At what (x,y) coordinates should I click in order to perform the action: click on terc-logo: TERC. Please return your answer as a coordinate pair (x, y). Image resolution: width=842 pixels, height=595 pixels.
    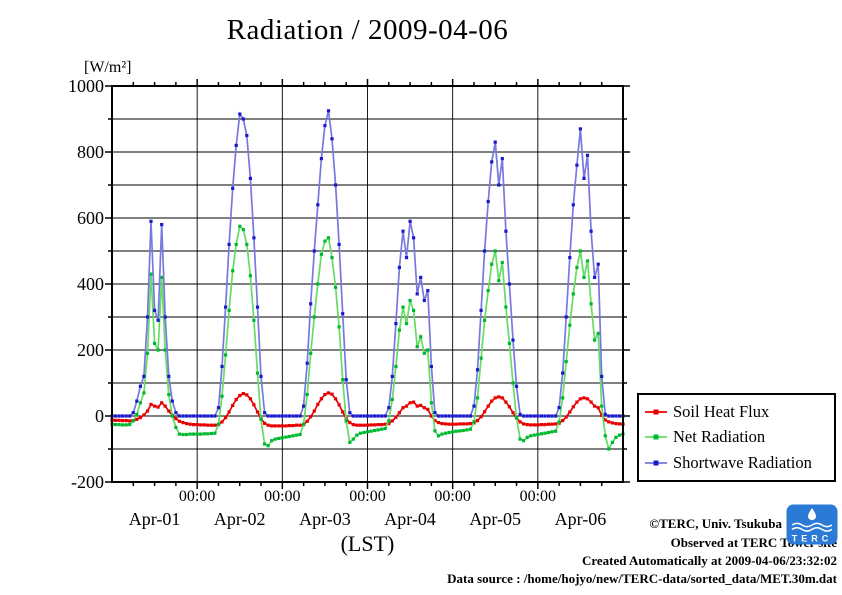
    Looking at the image, I should click on (812, 524).